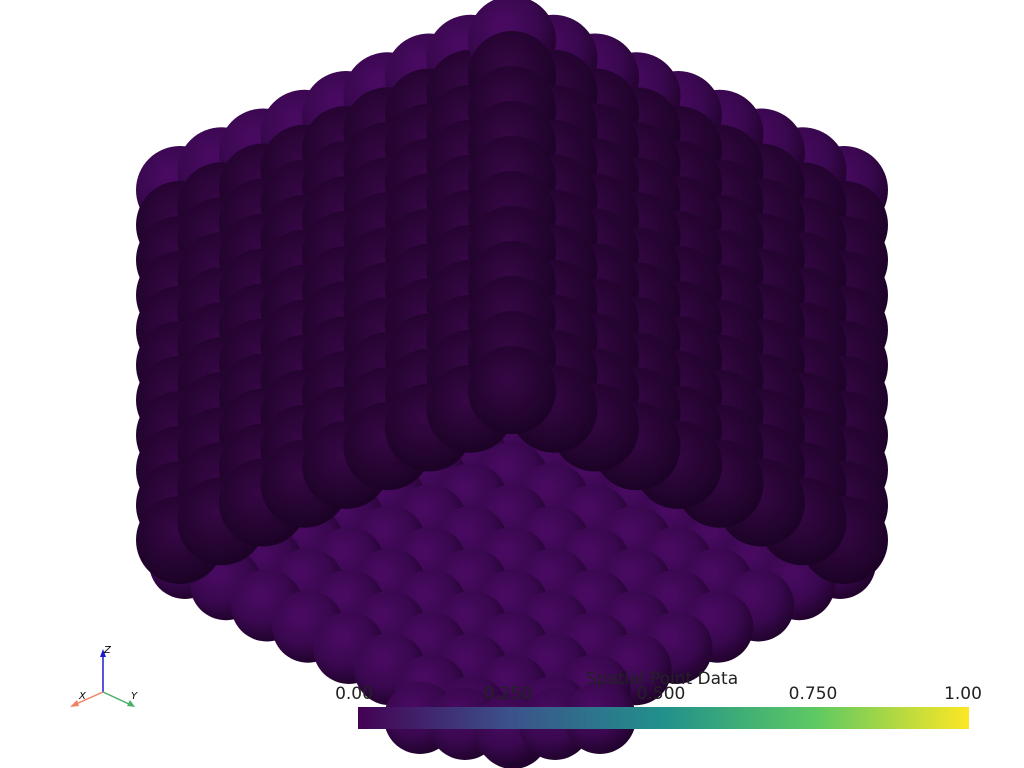 The image size is (1024, 768). I want to click on orientation-axes-widget, so click(102, 678).